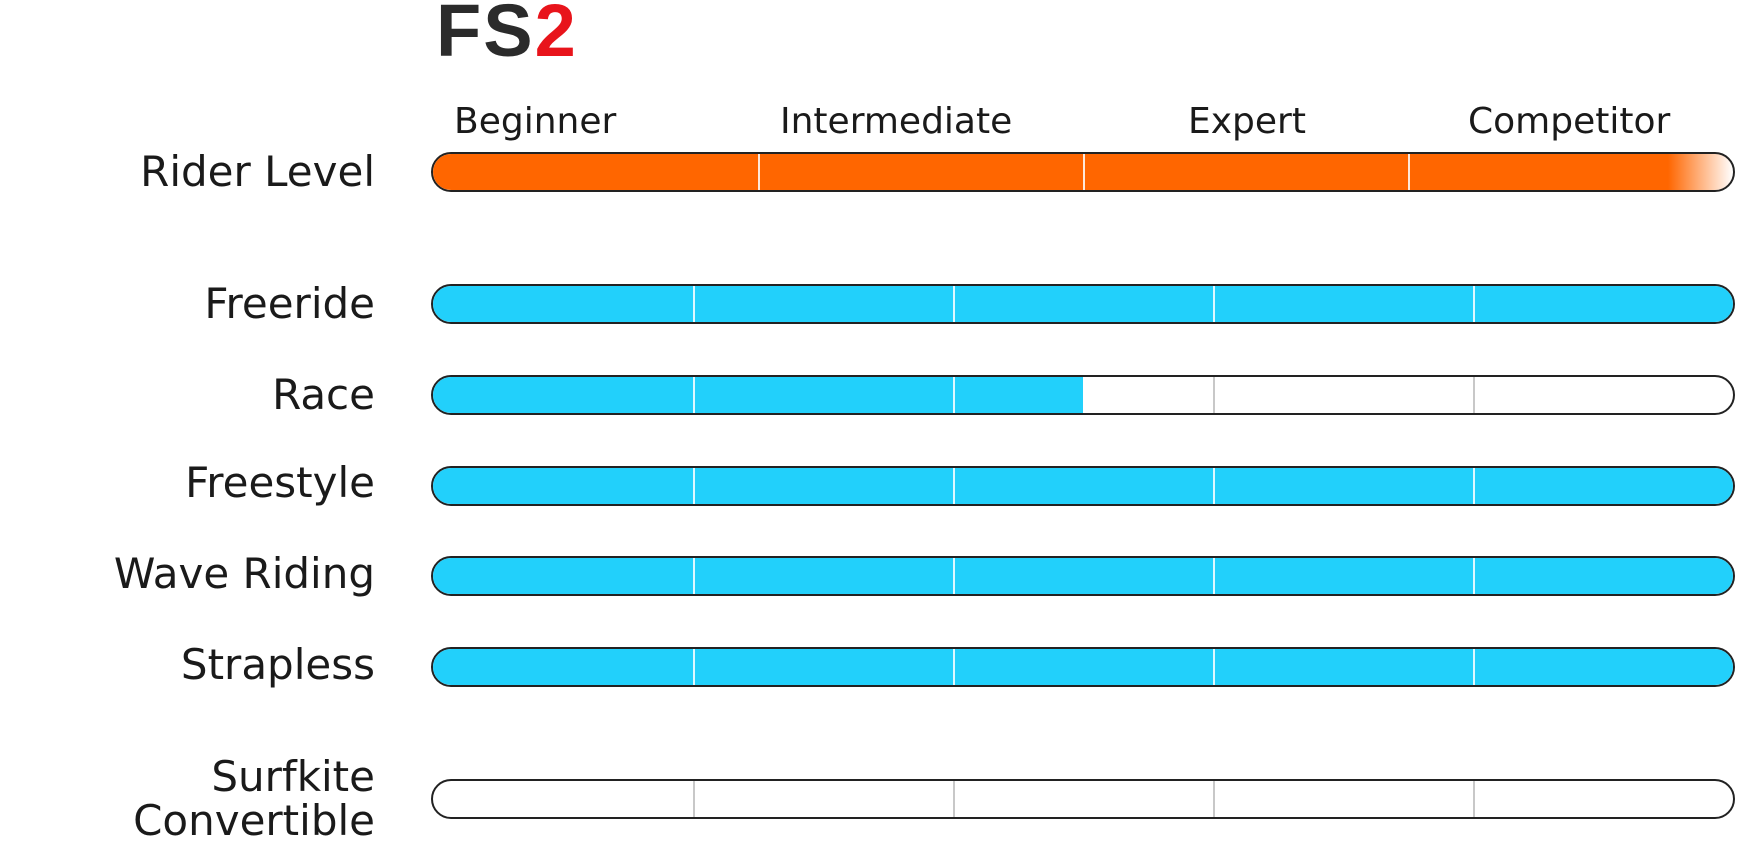 Image resolution: width=1739 pixels, height=845 pixels. What do you see at coordinates (896, 121) in the screenshot?
I see `level-label-intermediate: Intermediate` at bounding box center [896, 121].